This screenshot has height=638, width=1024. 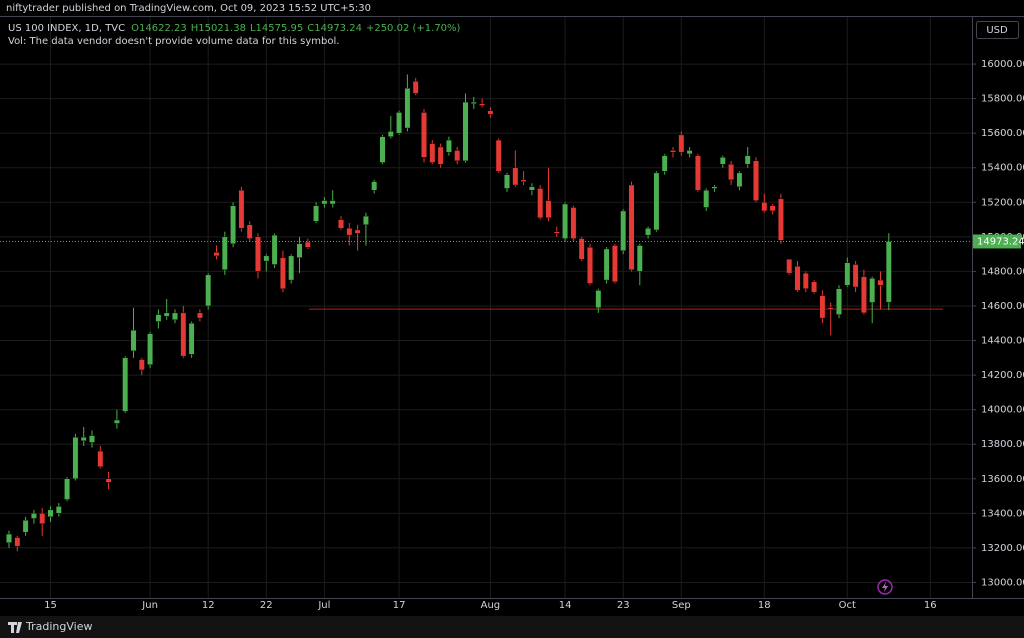 What do you see at coordinates (323, 605) in the screenshot?
I see `x-tick-label: Jul` at bounding box center [323, 605].